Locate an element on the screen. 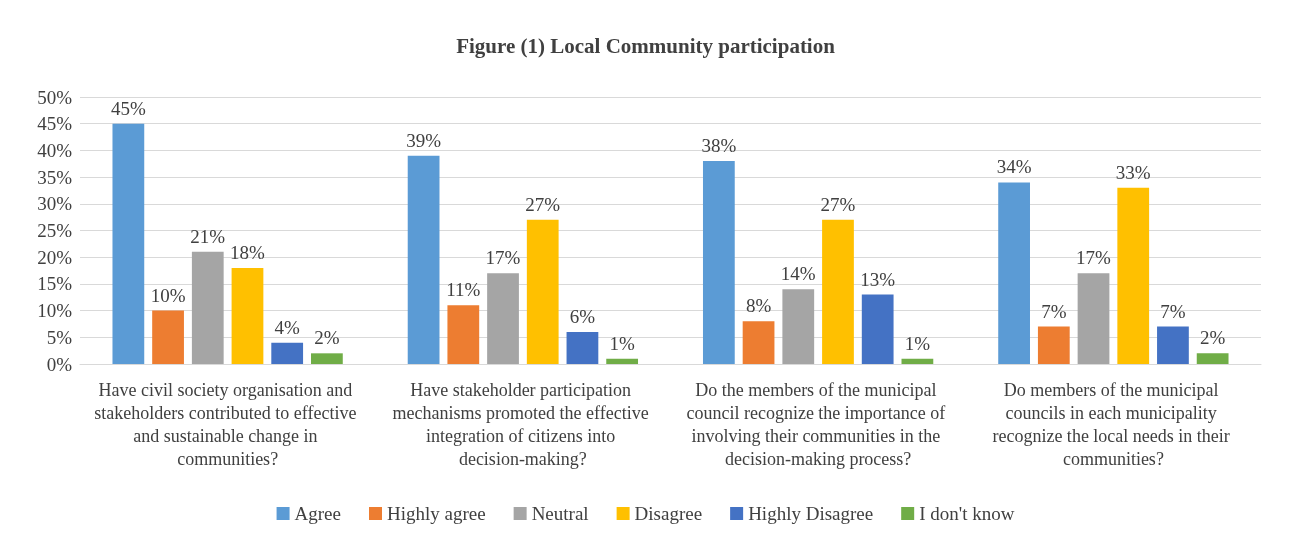 The image size is (1291, 542). y-tick-label: 20% is located at coordinates (55, 257).